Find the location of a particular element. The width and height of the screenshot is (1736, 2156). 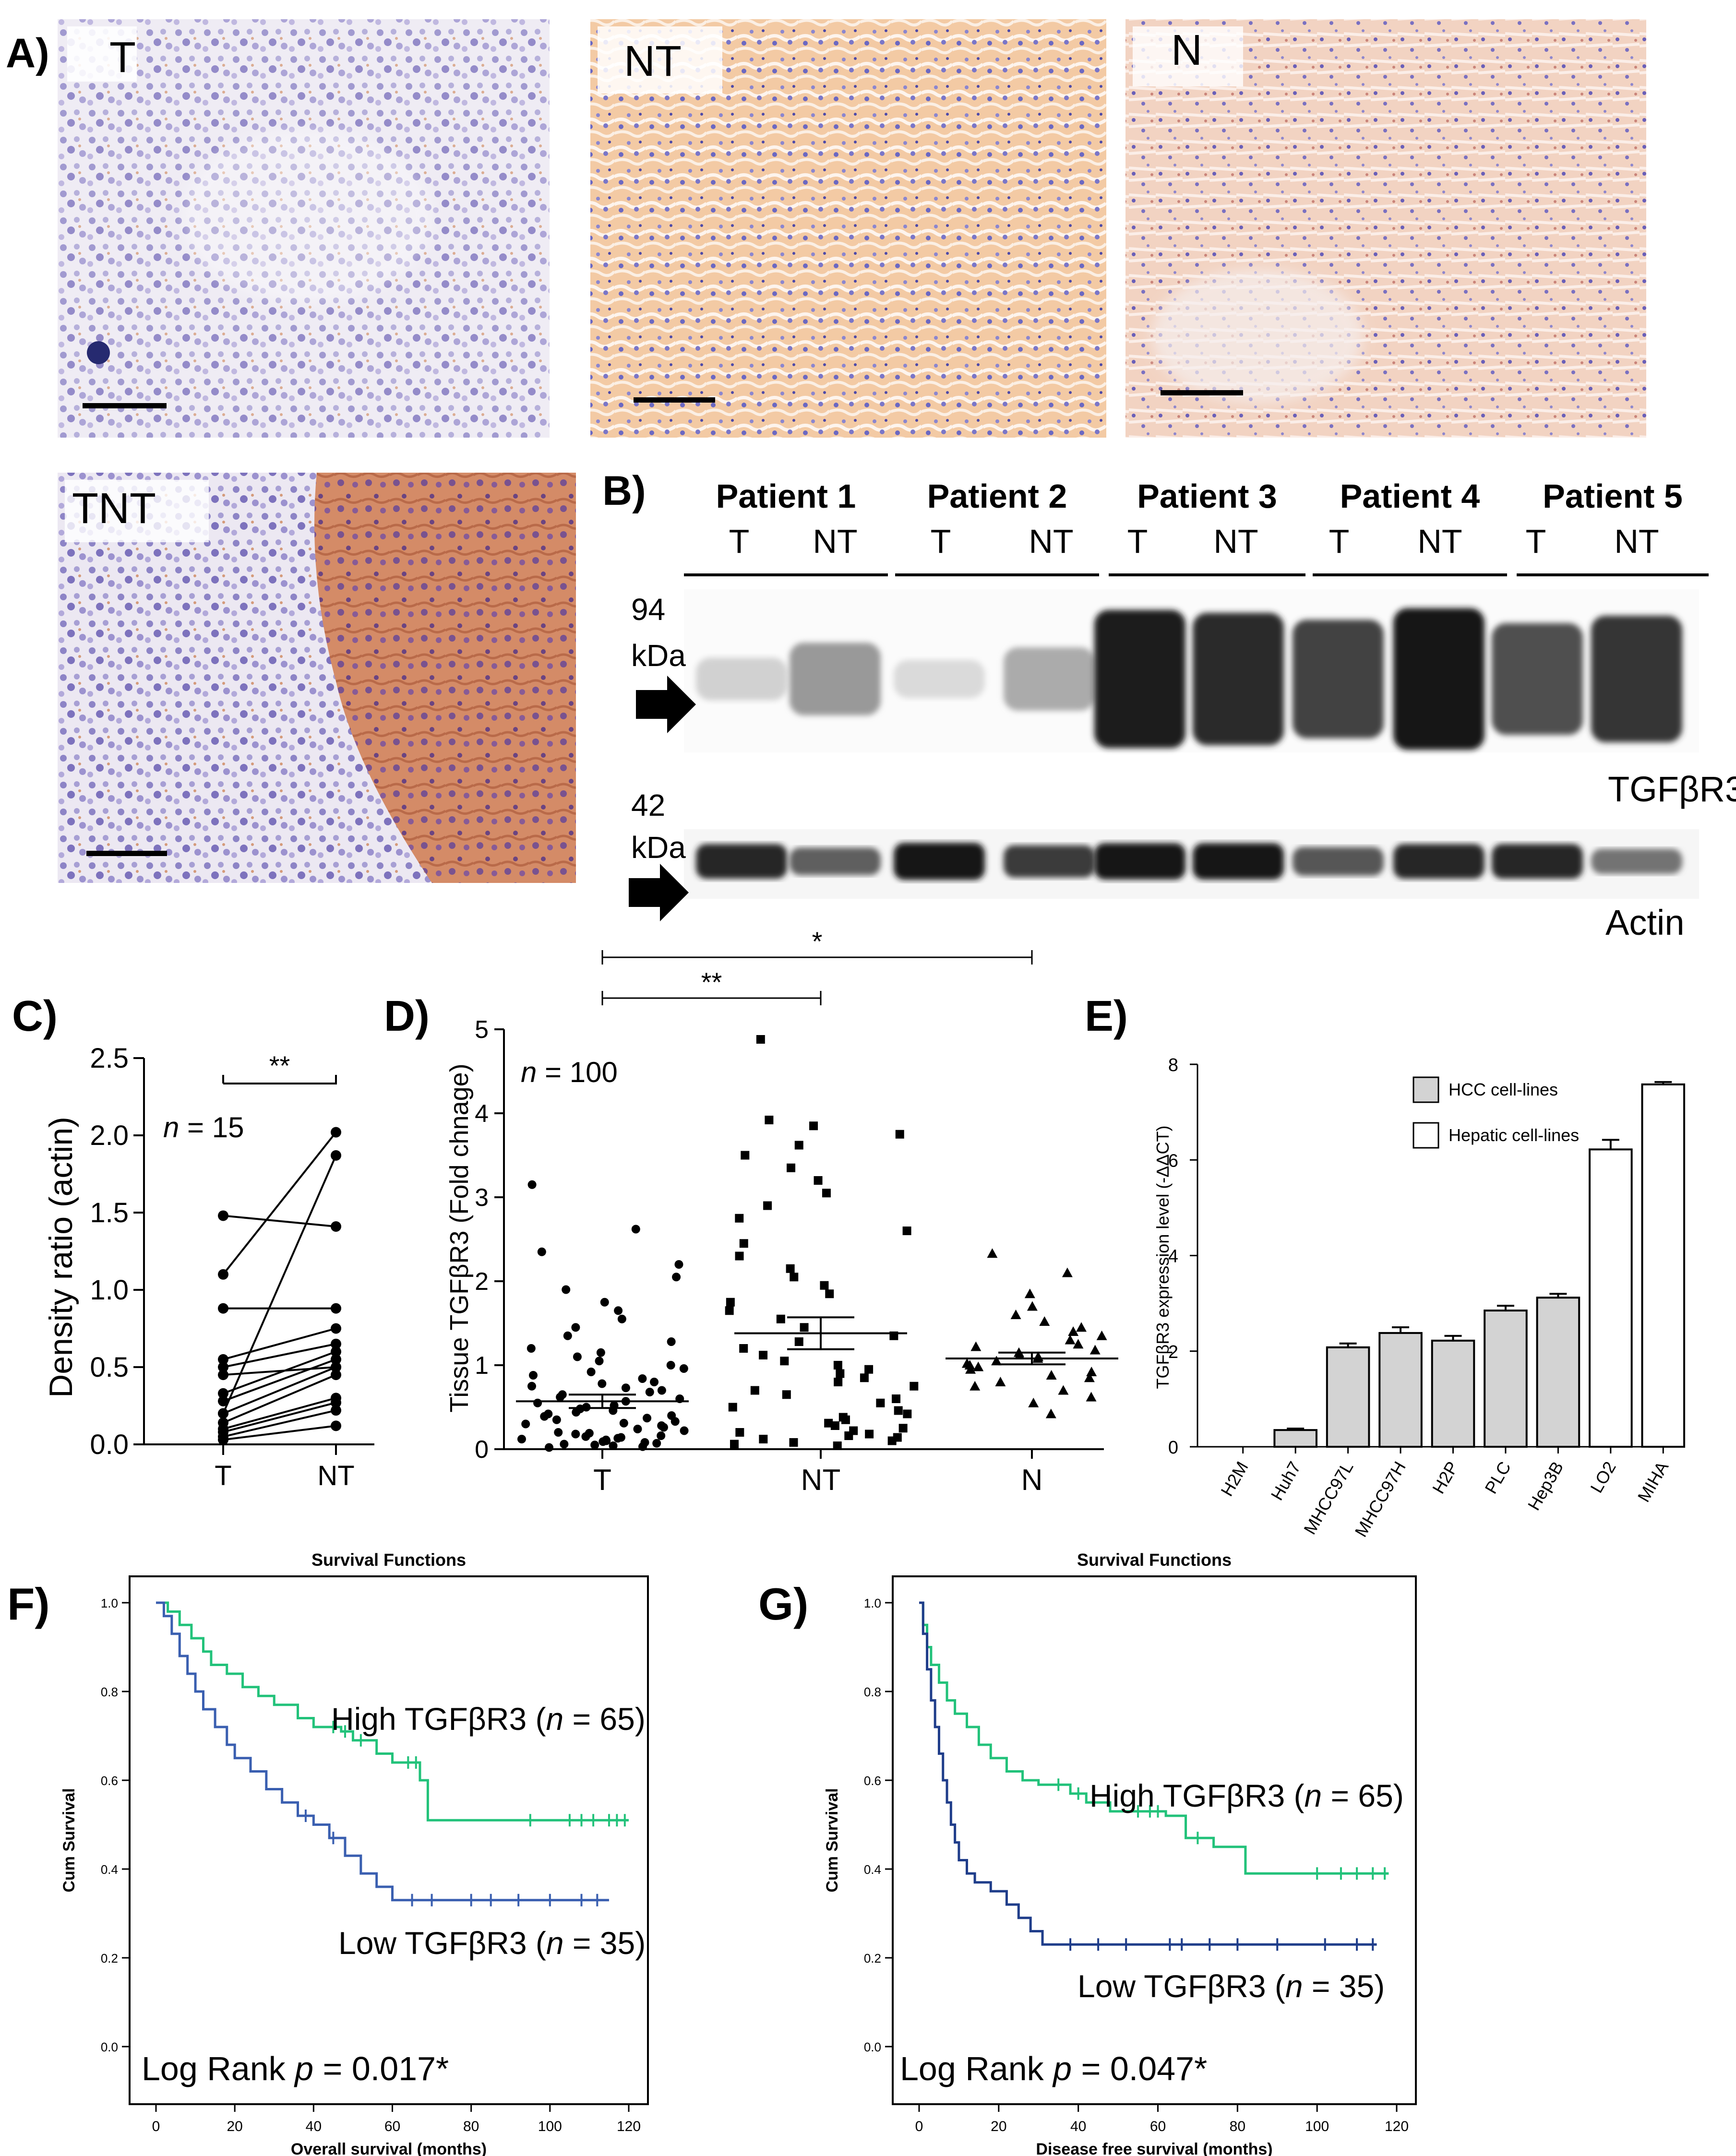

d-y-tick-label: 4 is located at coordinates (482, 1114).